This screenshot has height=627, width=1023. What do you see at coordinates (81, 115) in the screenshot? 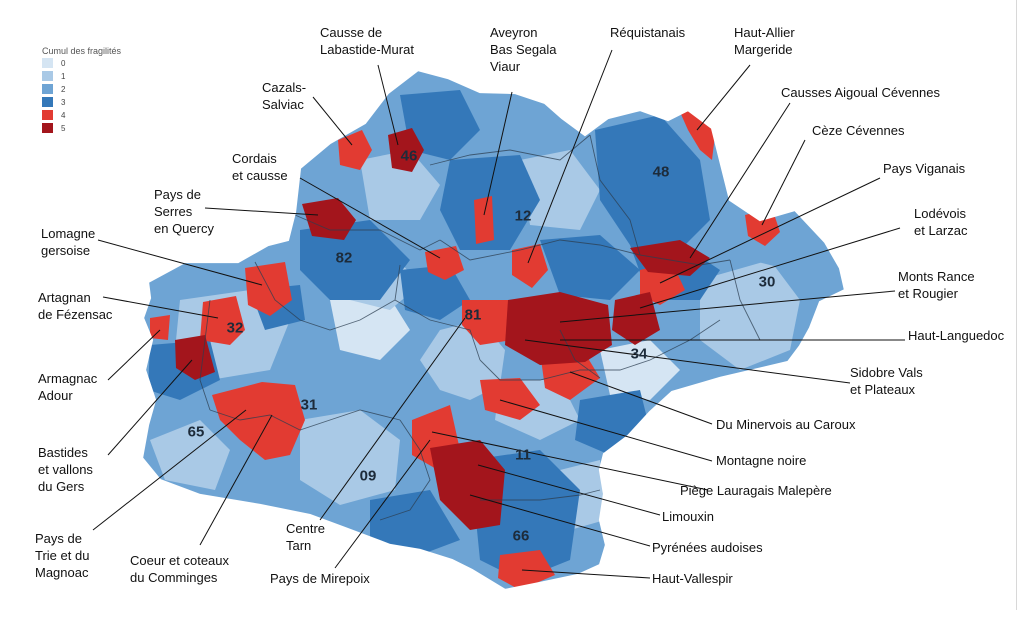
I see `legend-item: 4` at bounding box center [81, 115].